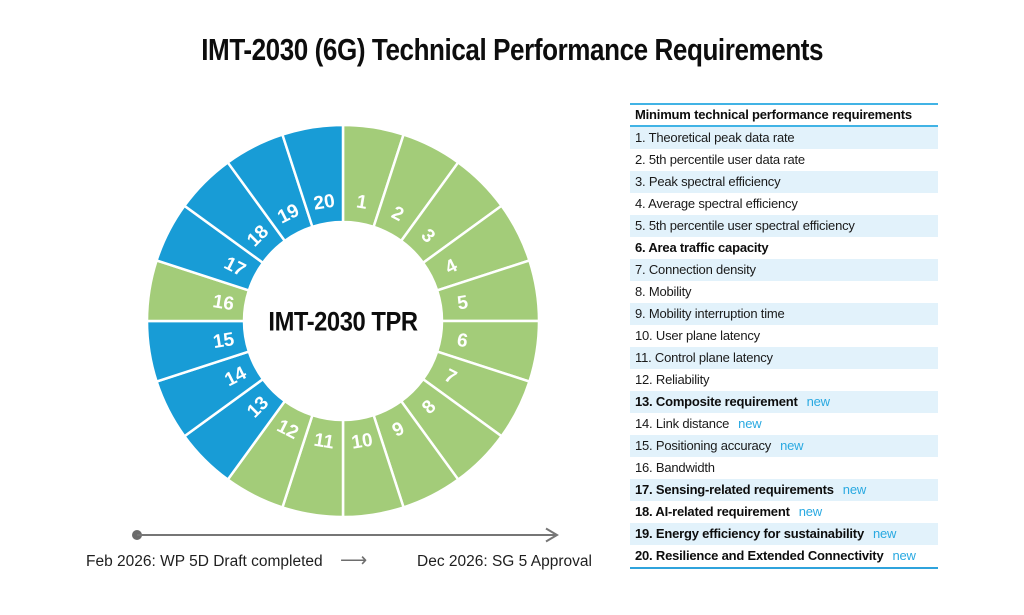  I want to click on table-row: 13. Composite requirement new, so click(784, 402).